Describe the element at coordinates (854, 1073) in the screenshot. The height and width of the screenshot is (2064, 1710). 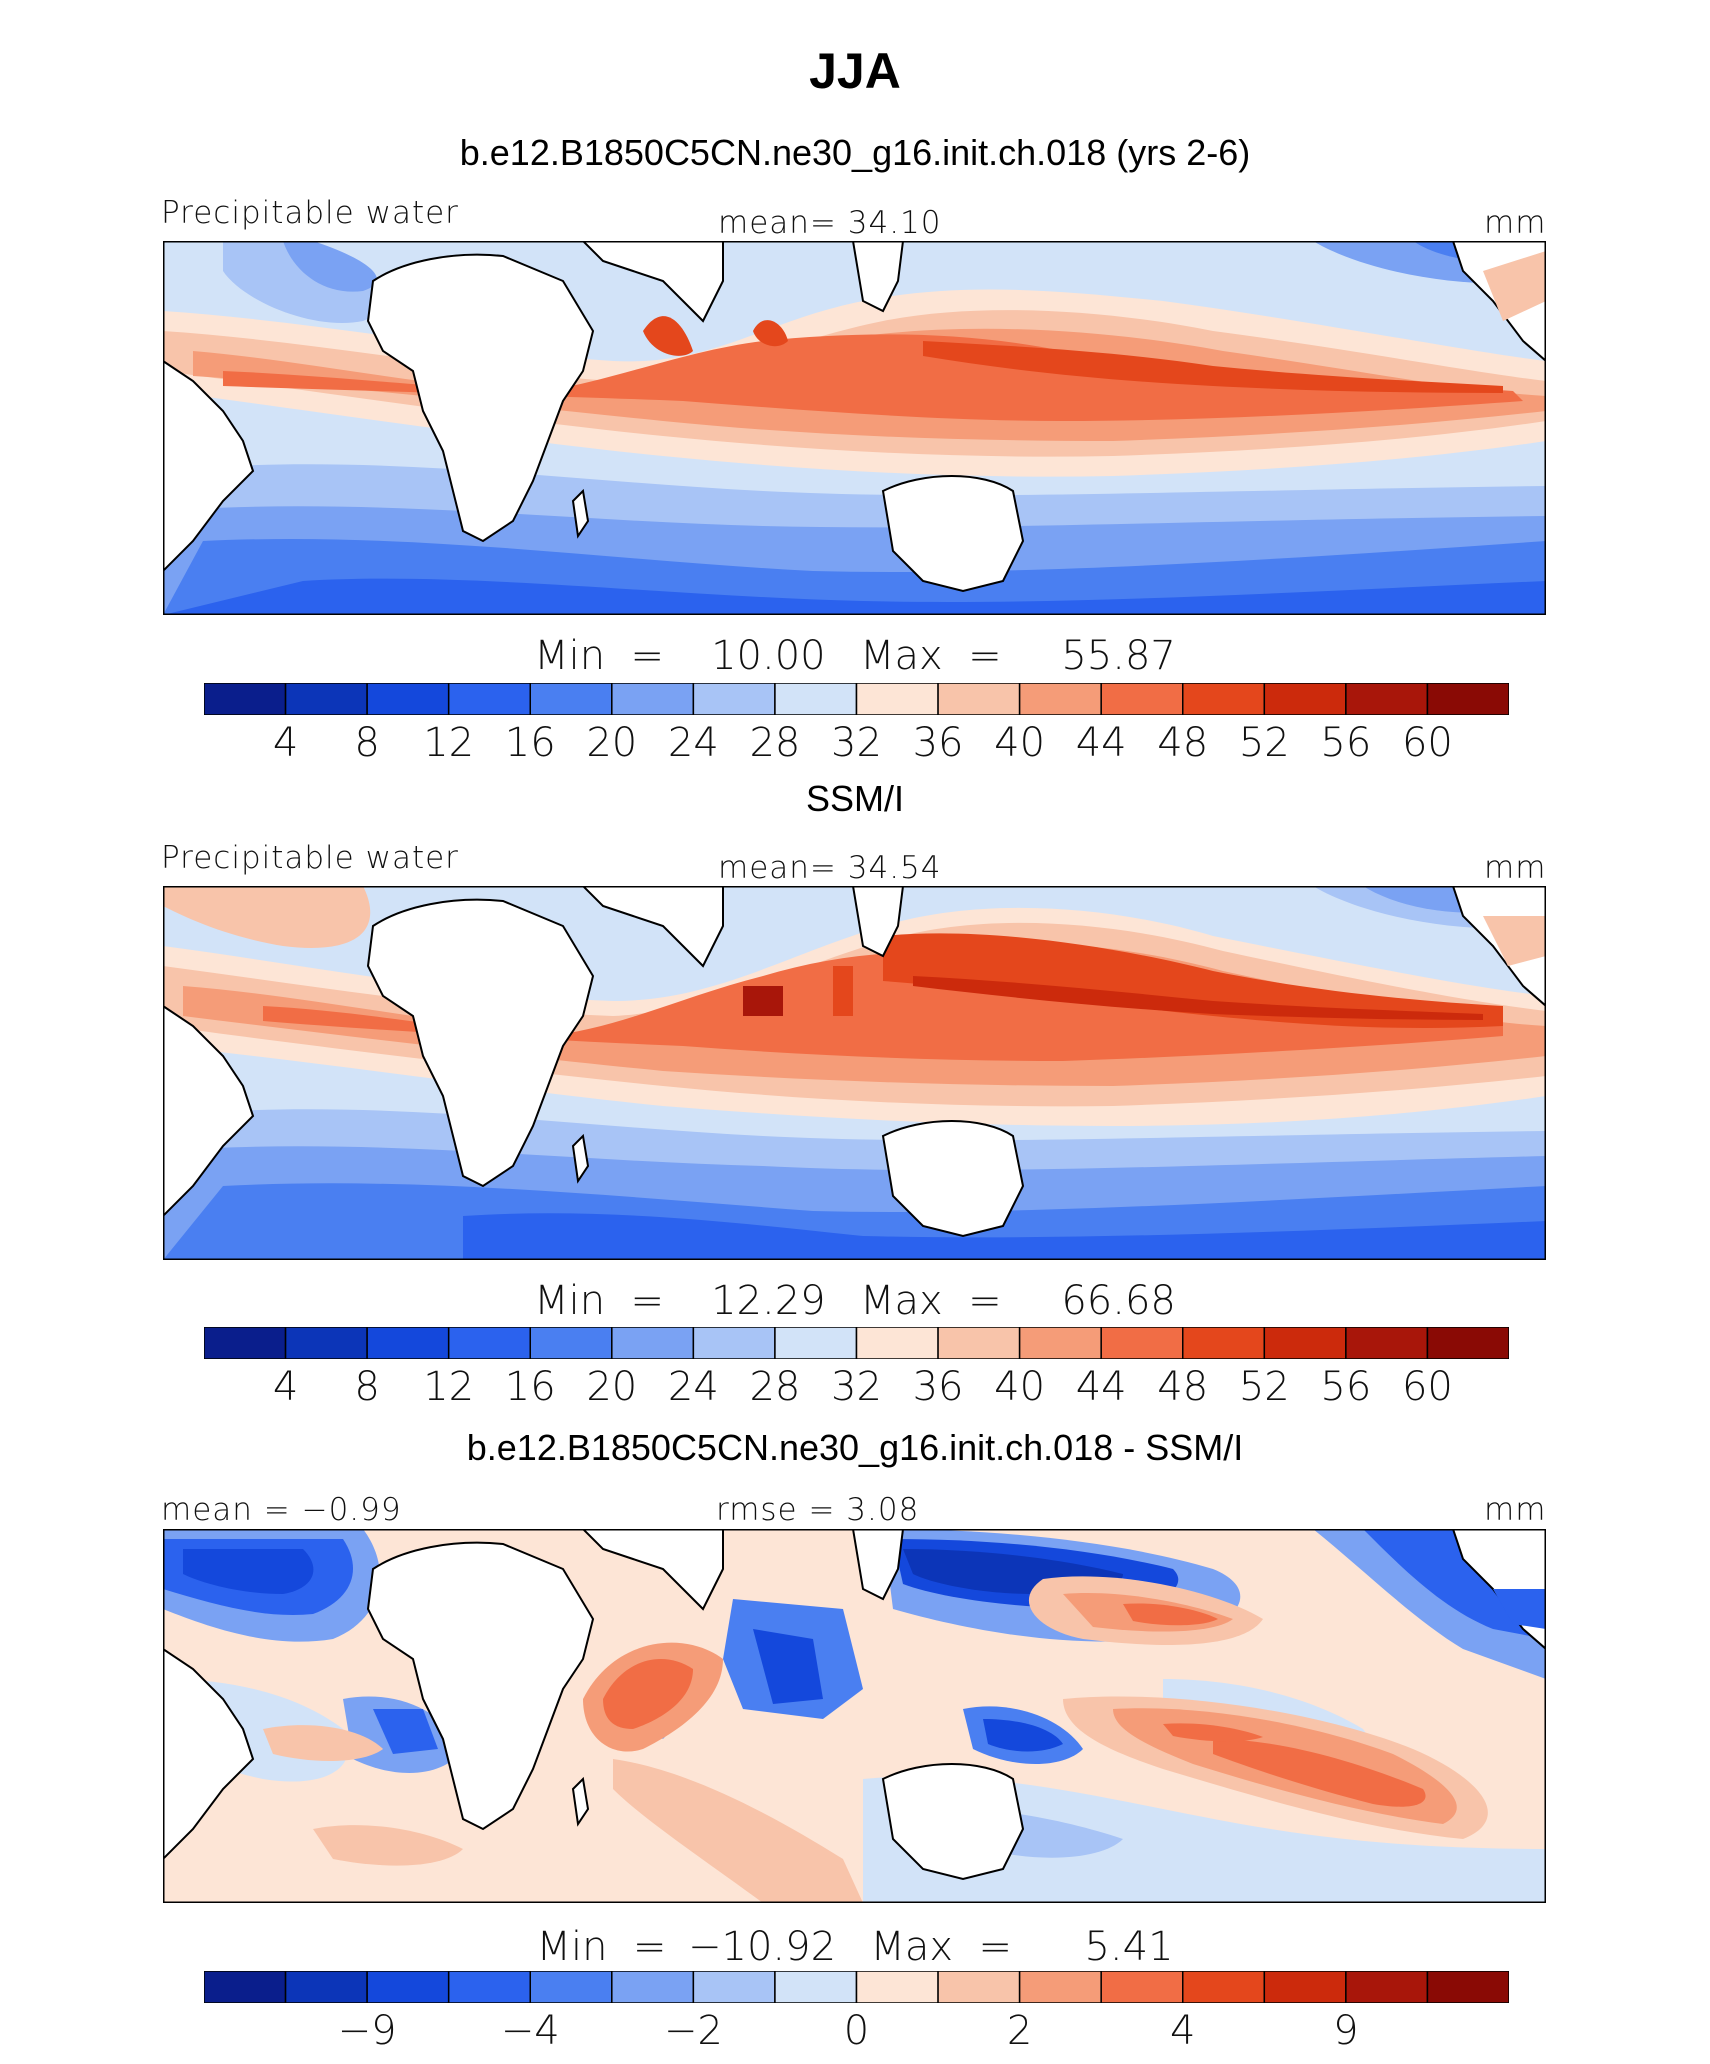
I see `panel-2-map` at that location.